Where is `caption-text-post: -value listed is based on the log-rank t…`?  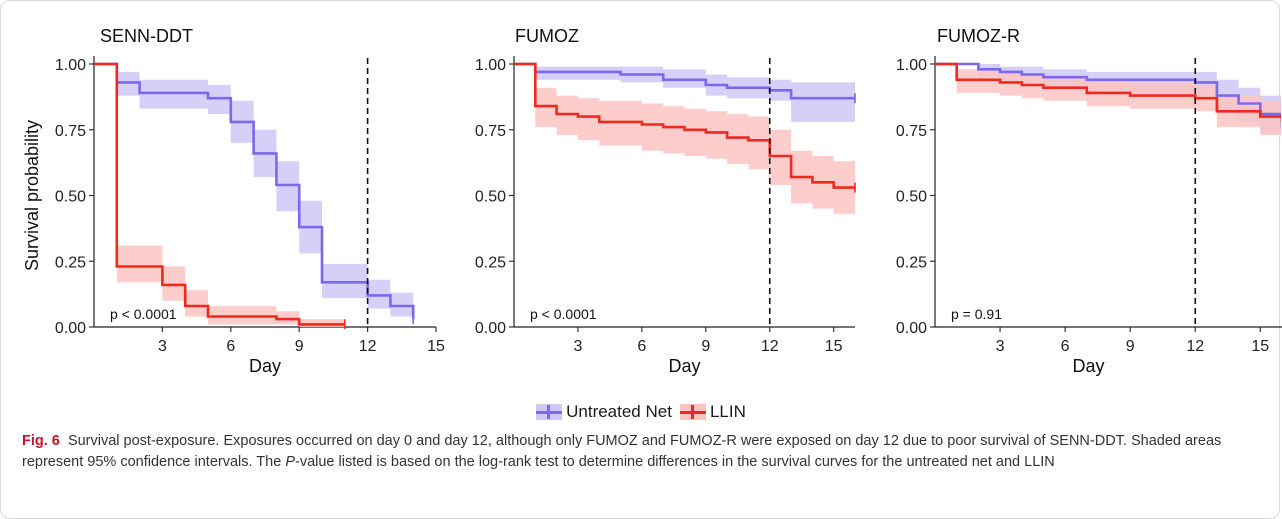 caption-text-post: -value listed is based on the log-rank t… is located at coordinates (674, 462).